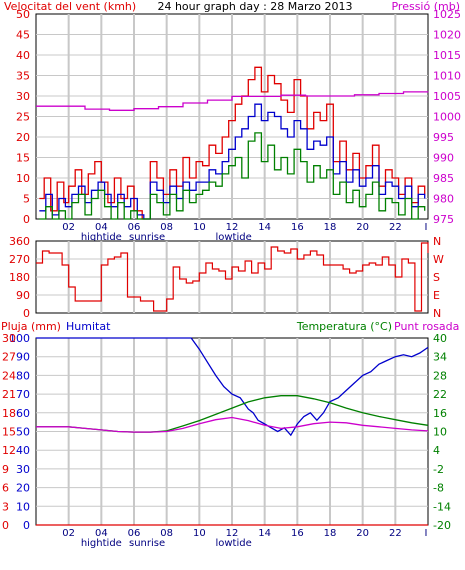 The image size is (465, 570). What do you see at coordinates (9, 450) in the screenshot?
I see `y-tick-label-secondary: 12` at bounding box center [9, 450].